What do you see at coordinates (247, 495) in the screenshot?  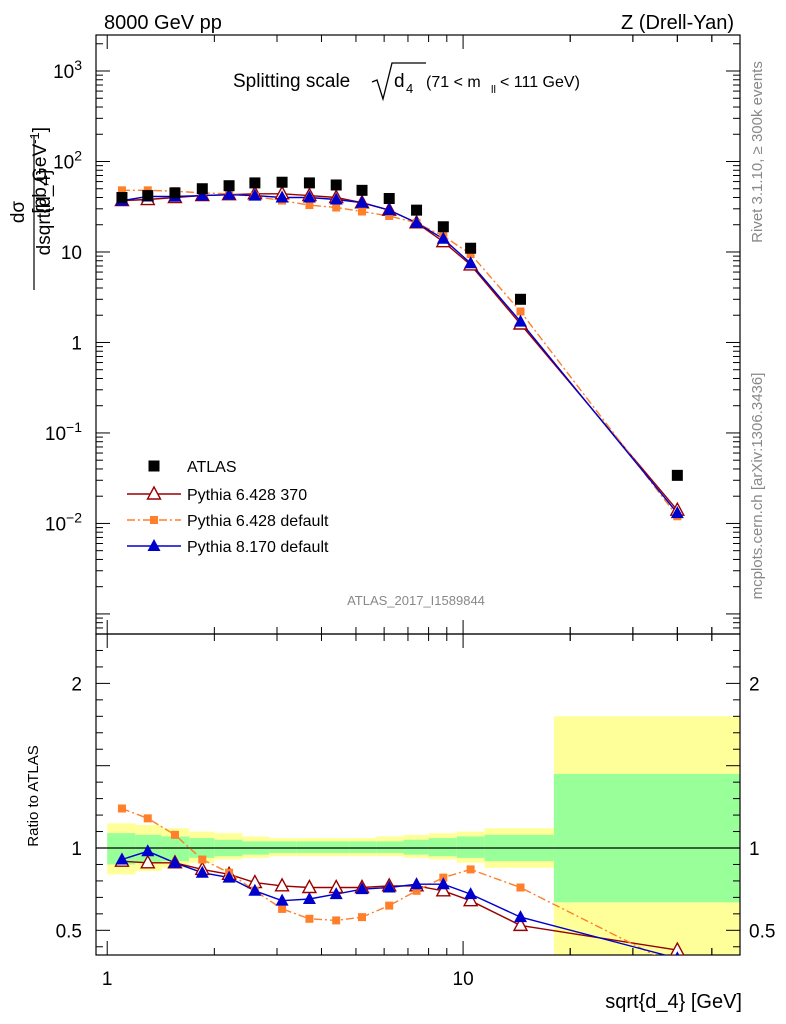 I see `legend-label: Pythia 6.428 370` at bounding box center [247, 495].